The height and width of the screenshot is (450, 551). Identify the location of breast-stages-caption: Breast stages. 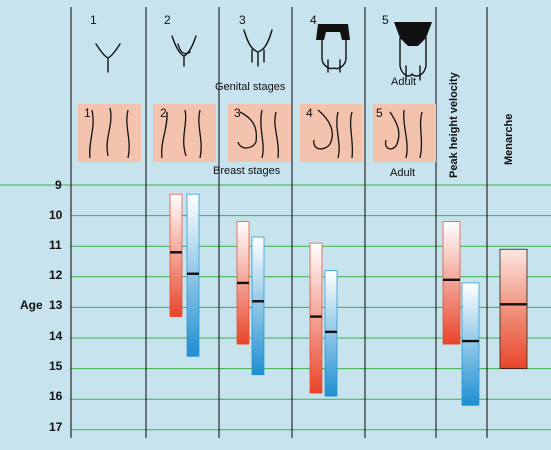
(247, 171).